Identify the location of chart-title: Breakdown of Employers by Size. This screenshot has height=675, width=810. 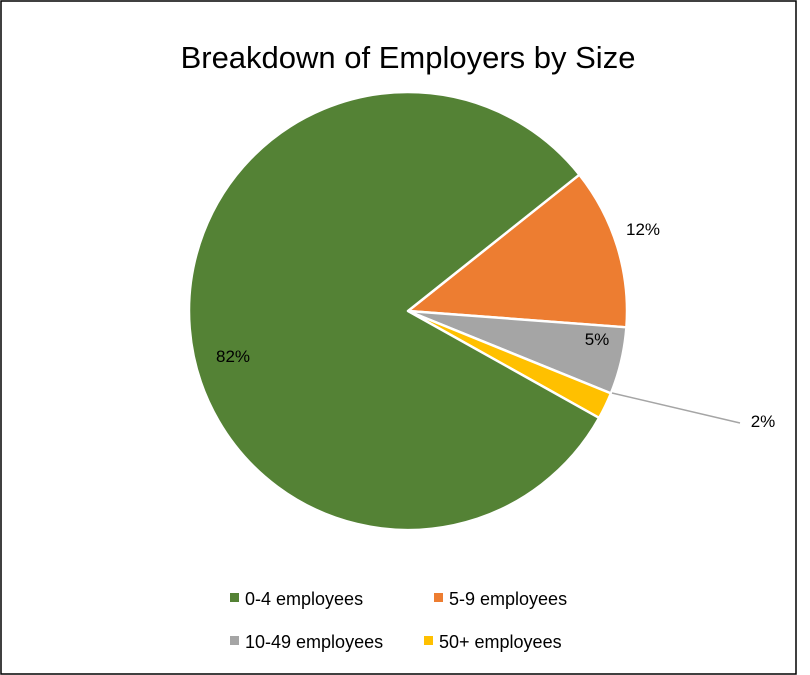
(408, 57).